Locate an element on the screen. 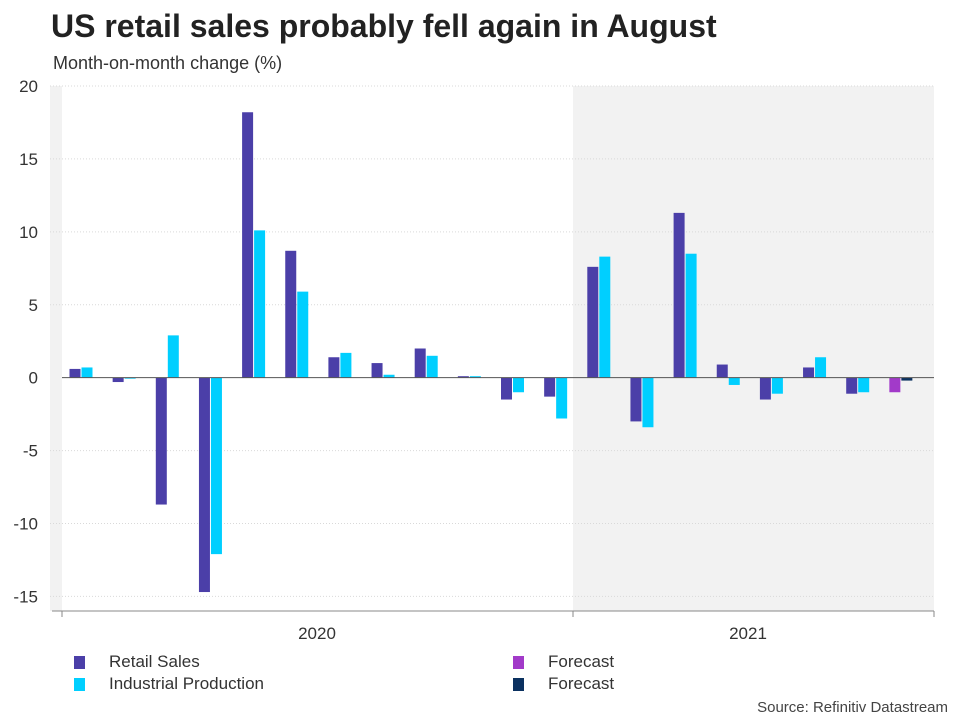 This screenshot has height=720, width=960. bar-forecast-industrial is located at coordinates (907, 379).